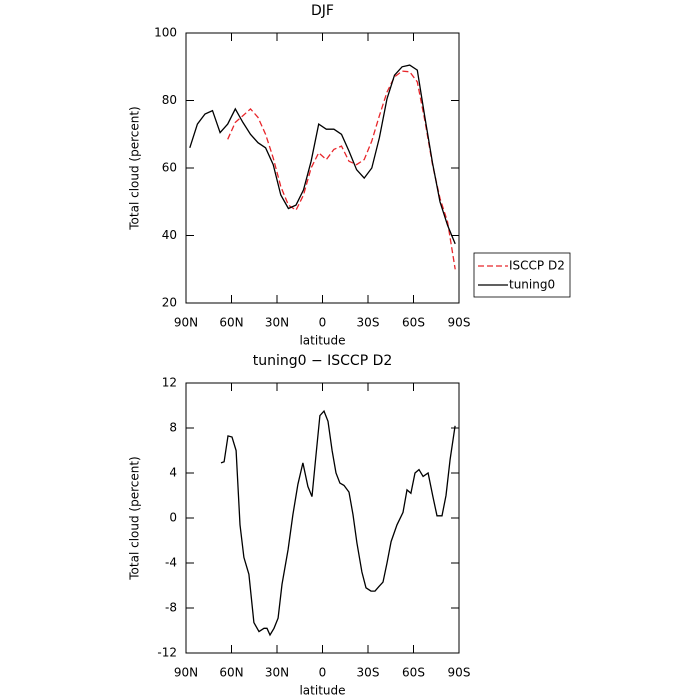  Describe the element at coordinates (173, 518) in the screenshot. I see `y-tick-label: 0` at that location.